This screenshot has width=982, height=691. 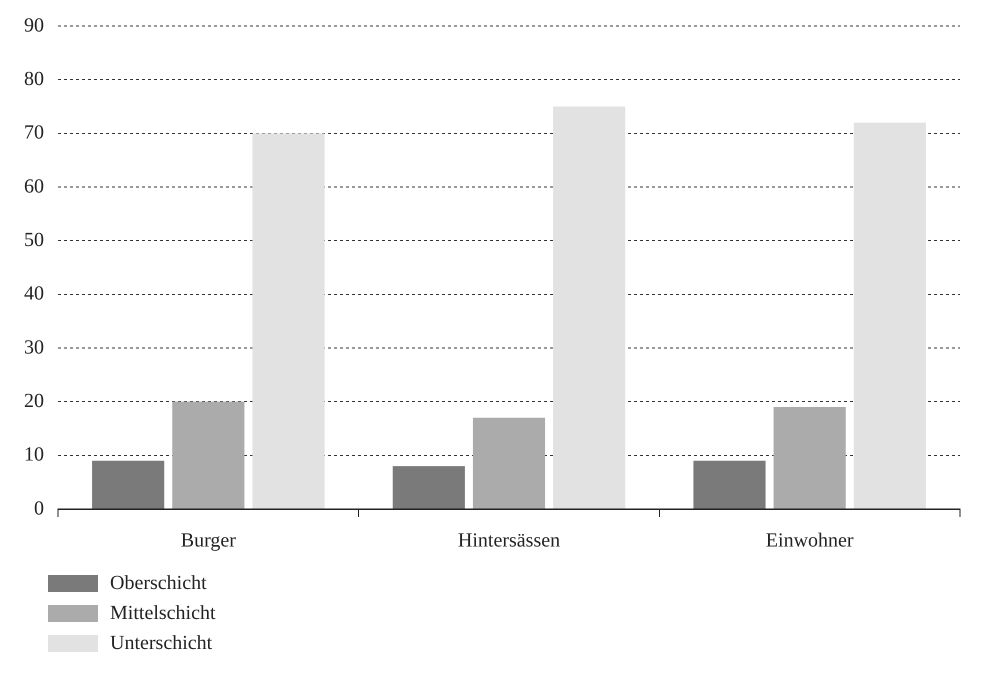 What do you see at coordinates (509, 540) in the screenshot?
I see `x-tick-label: Hintersässen` at bounding box center [509, 540].